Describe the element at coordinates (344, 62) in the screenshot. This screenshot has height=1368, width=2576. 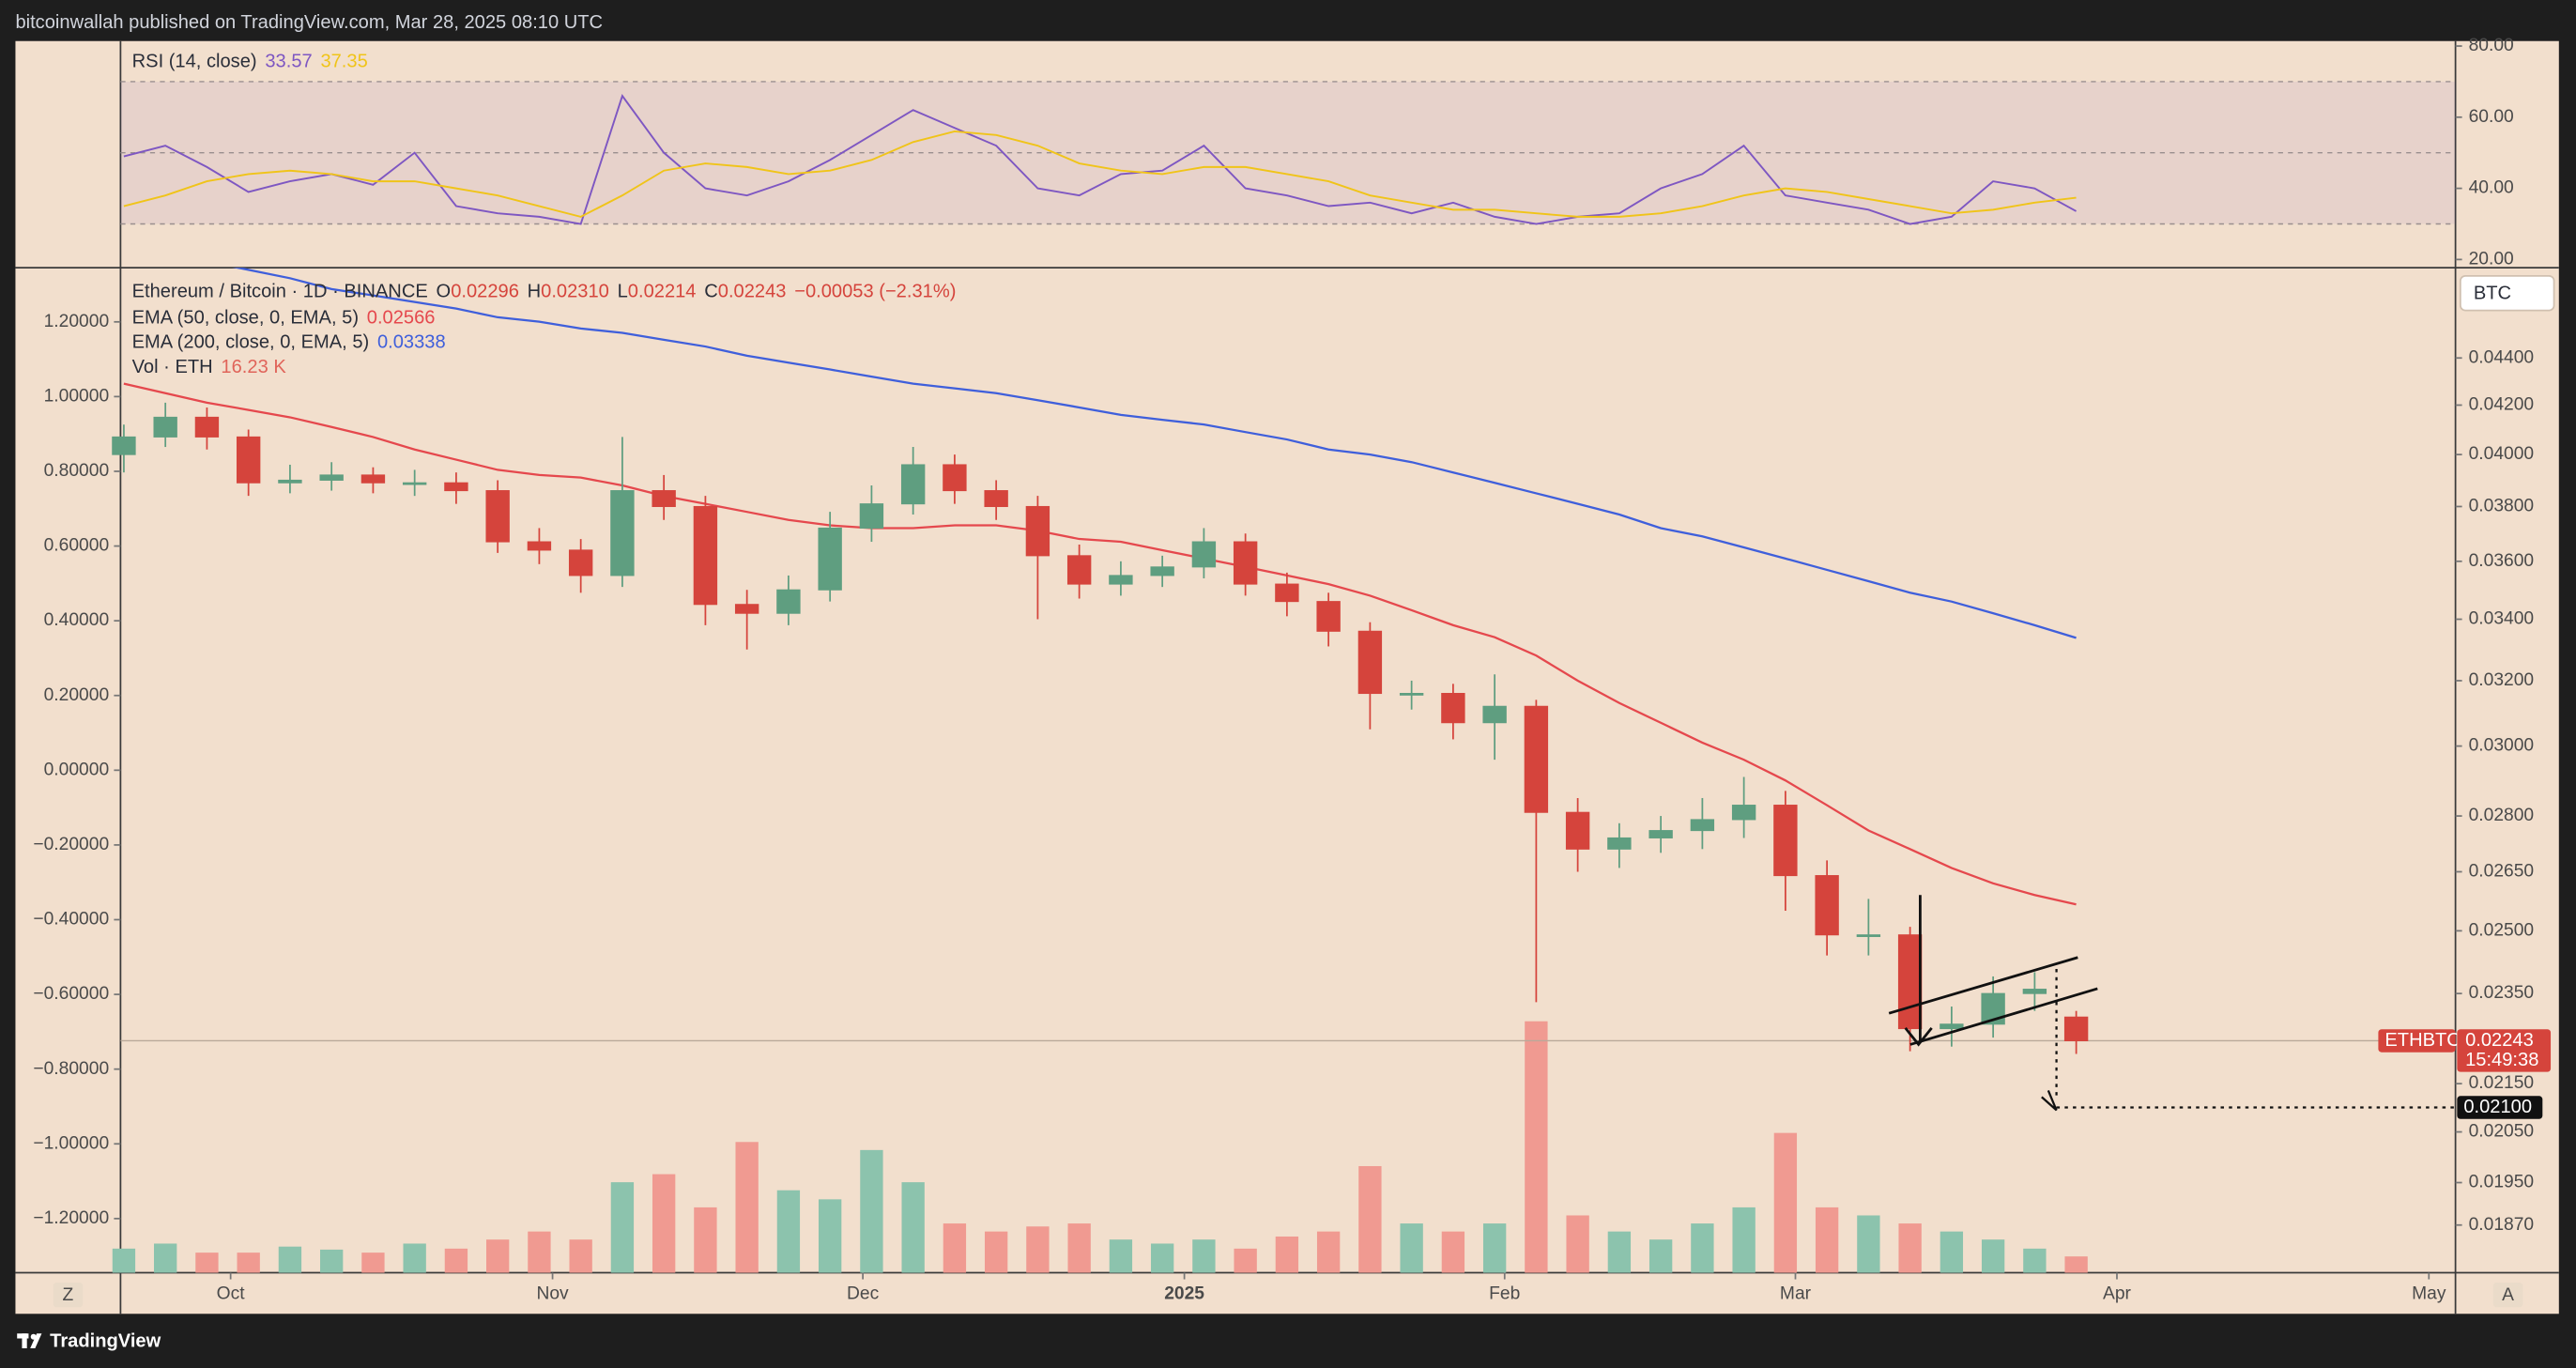
I see `legend-text: 37.35` at that location.